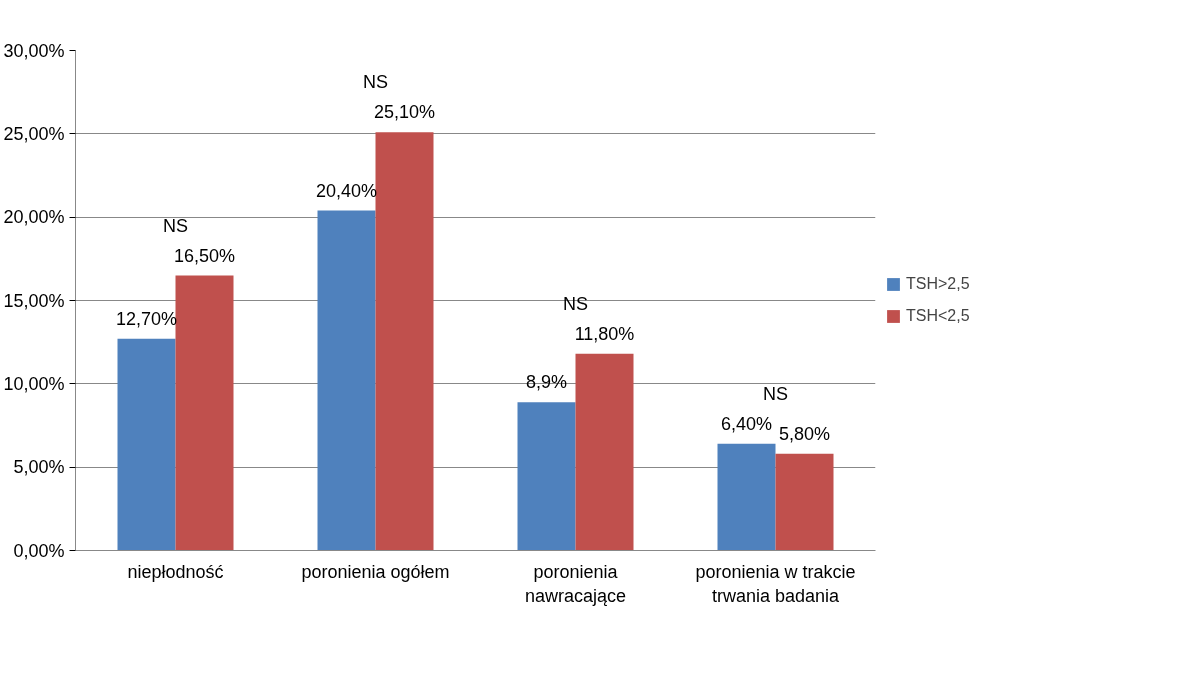  What do you see at coordinates (34, 133) in the screenshot?
I see `y-tick-label: 25,00%` at bounding box center [34, 133].